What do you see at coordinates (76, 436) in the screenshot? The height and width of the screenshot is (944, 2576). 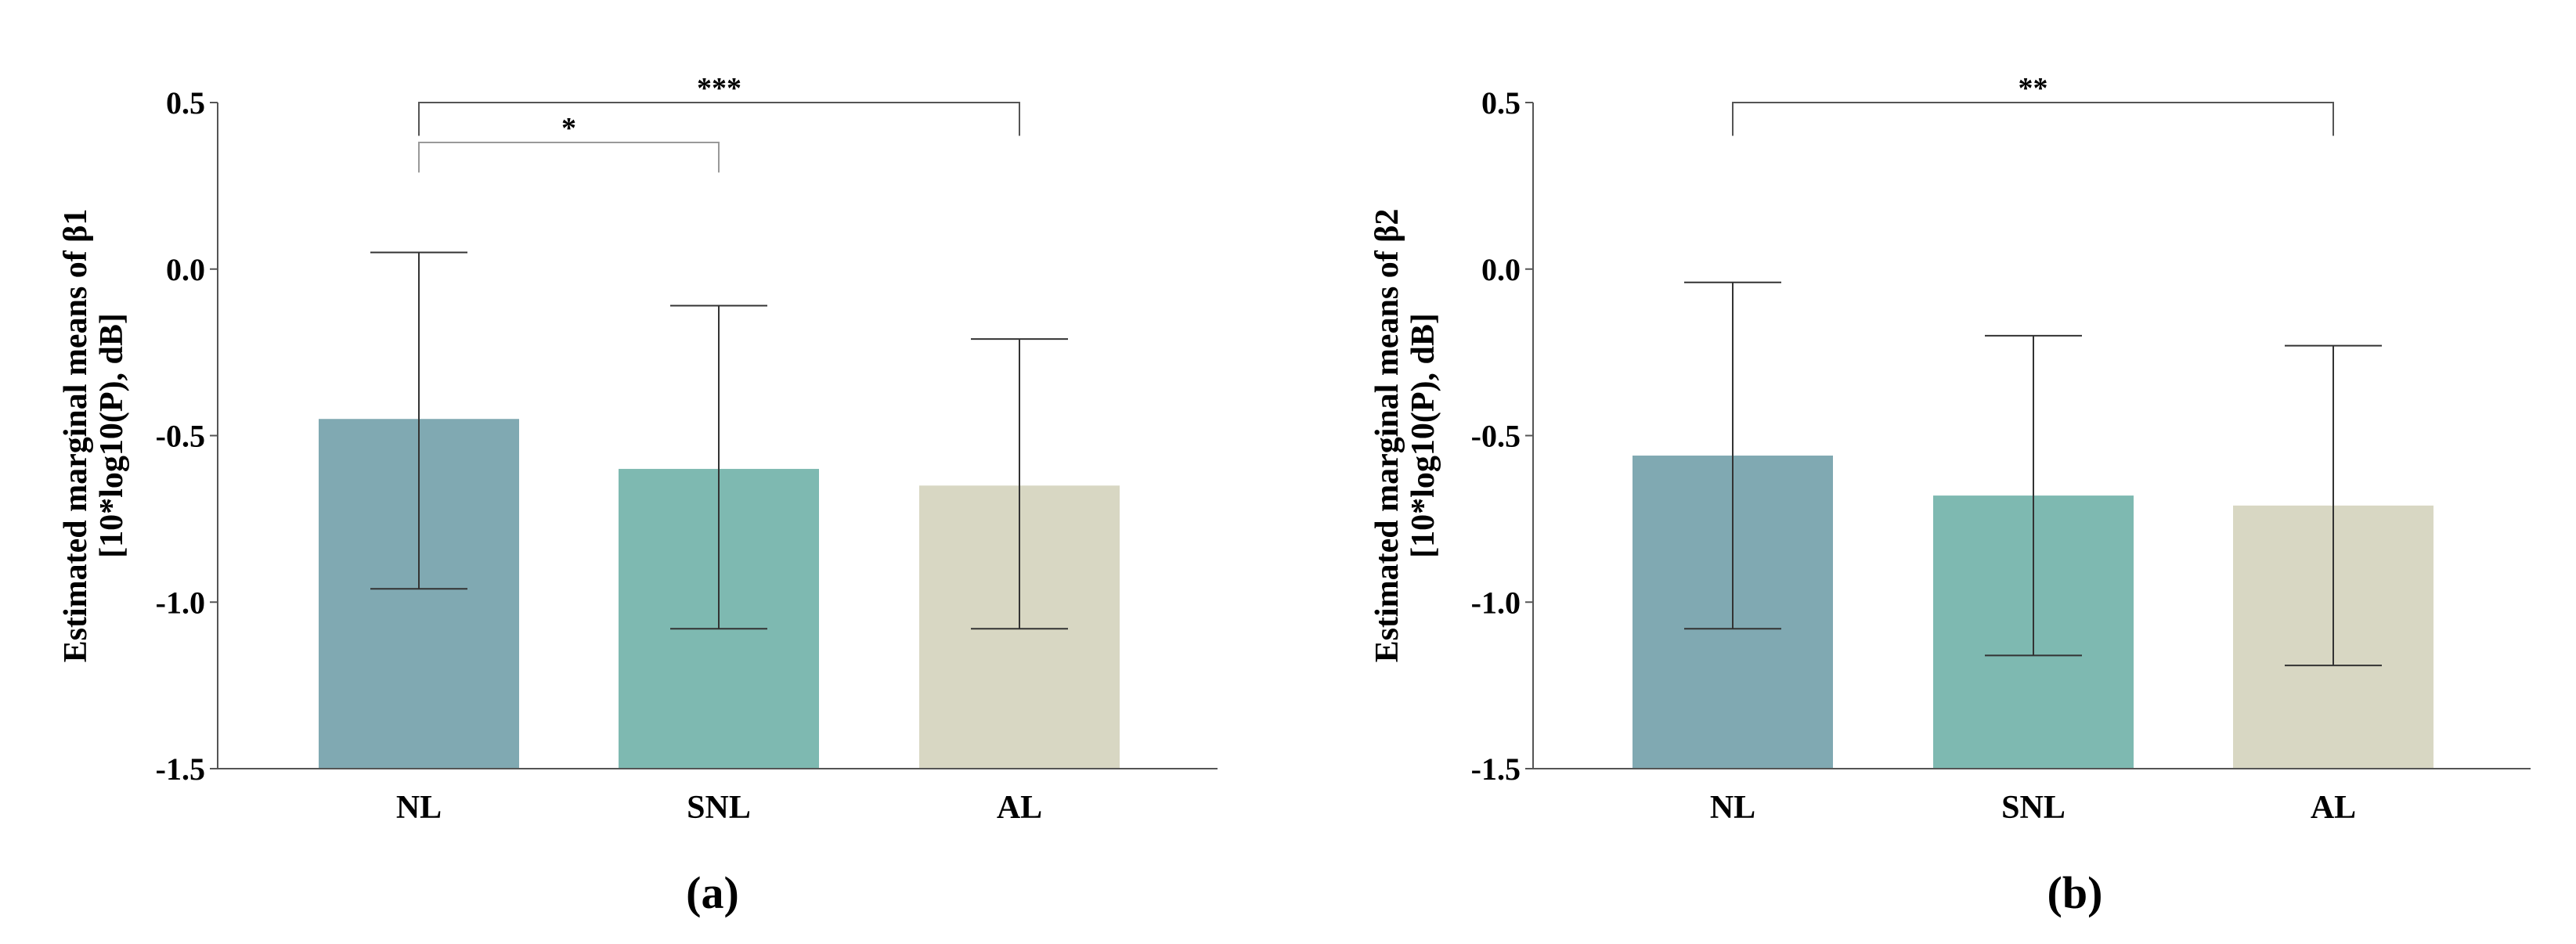 I see `y-axis-label-line: Estimated marginal means of β1` at bounding box center [76, 436].